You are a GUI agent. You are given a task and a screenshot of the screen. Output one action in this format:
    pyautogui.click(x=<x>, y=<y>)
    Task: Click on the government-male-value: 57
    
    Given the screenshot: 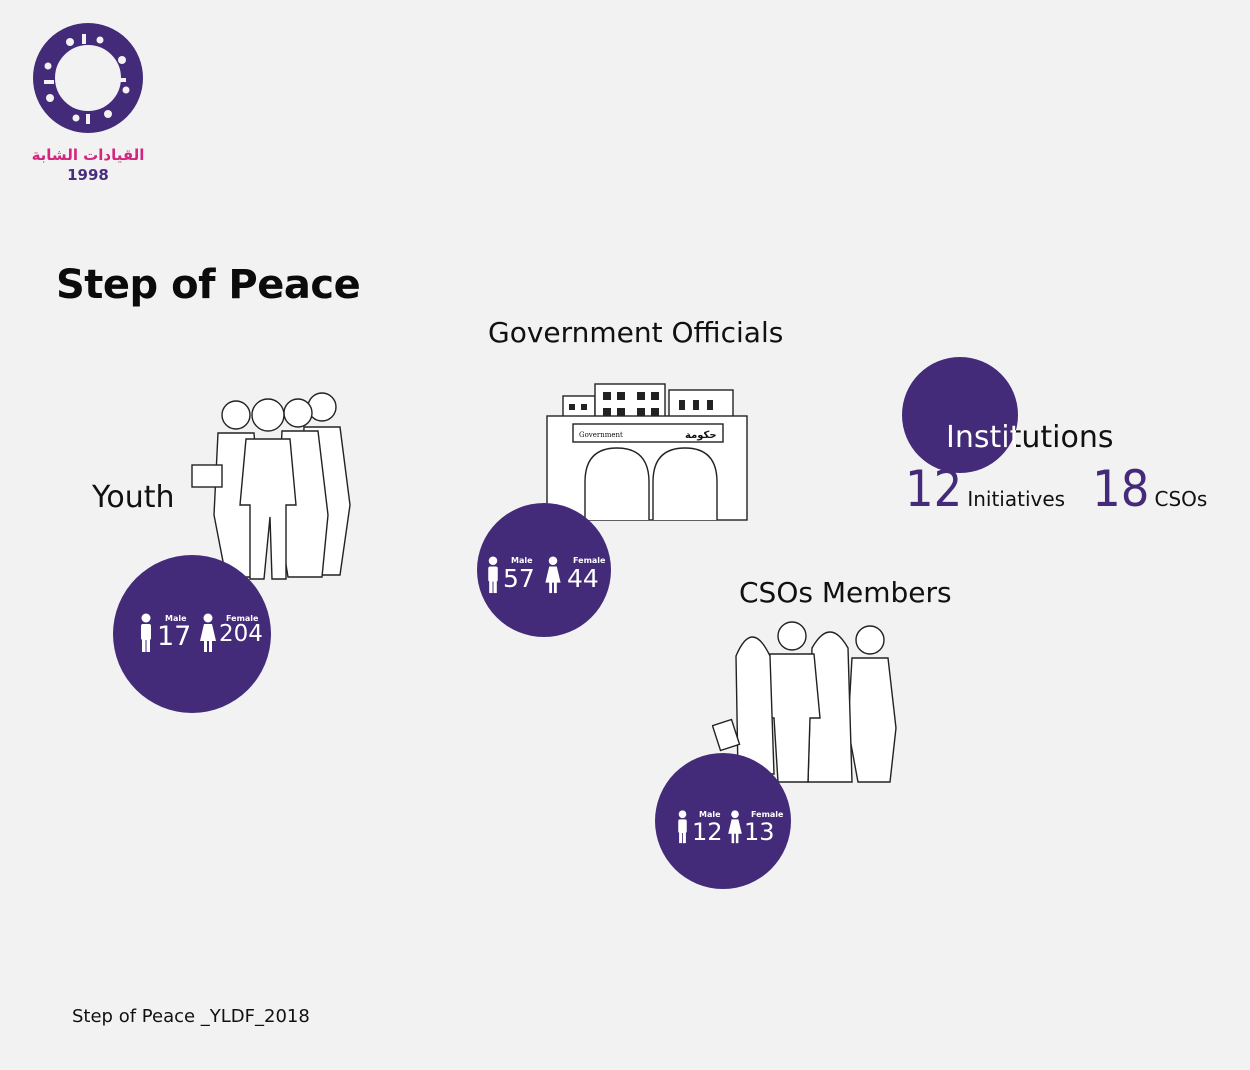 What is the action you would take?
    pyautogui.click(x=519, y=578)
    